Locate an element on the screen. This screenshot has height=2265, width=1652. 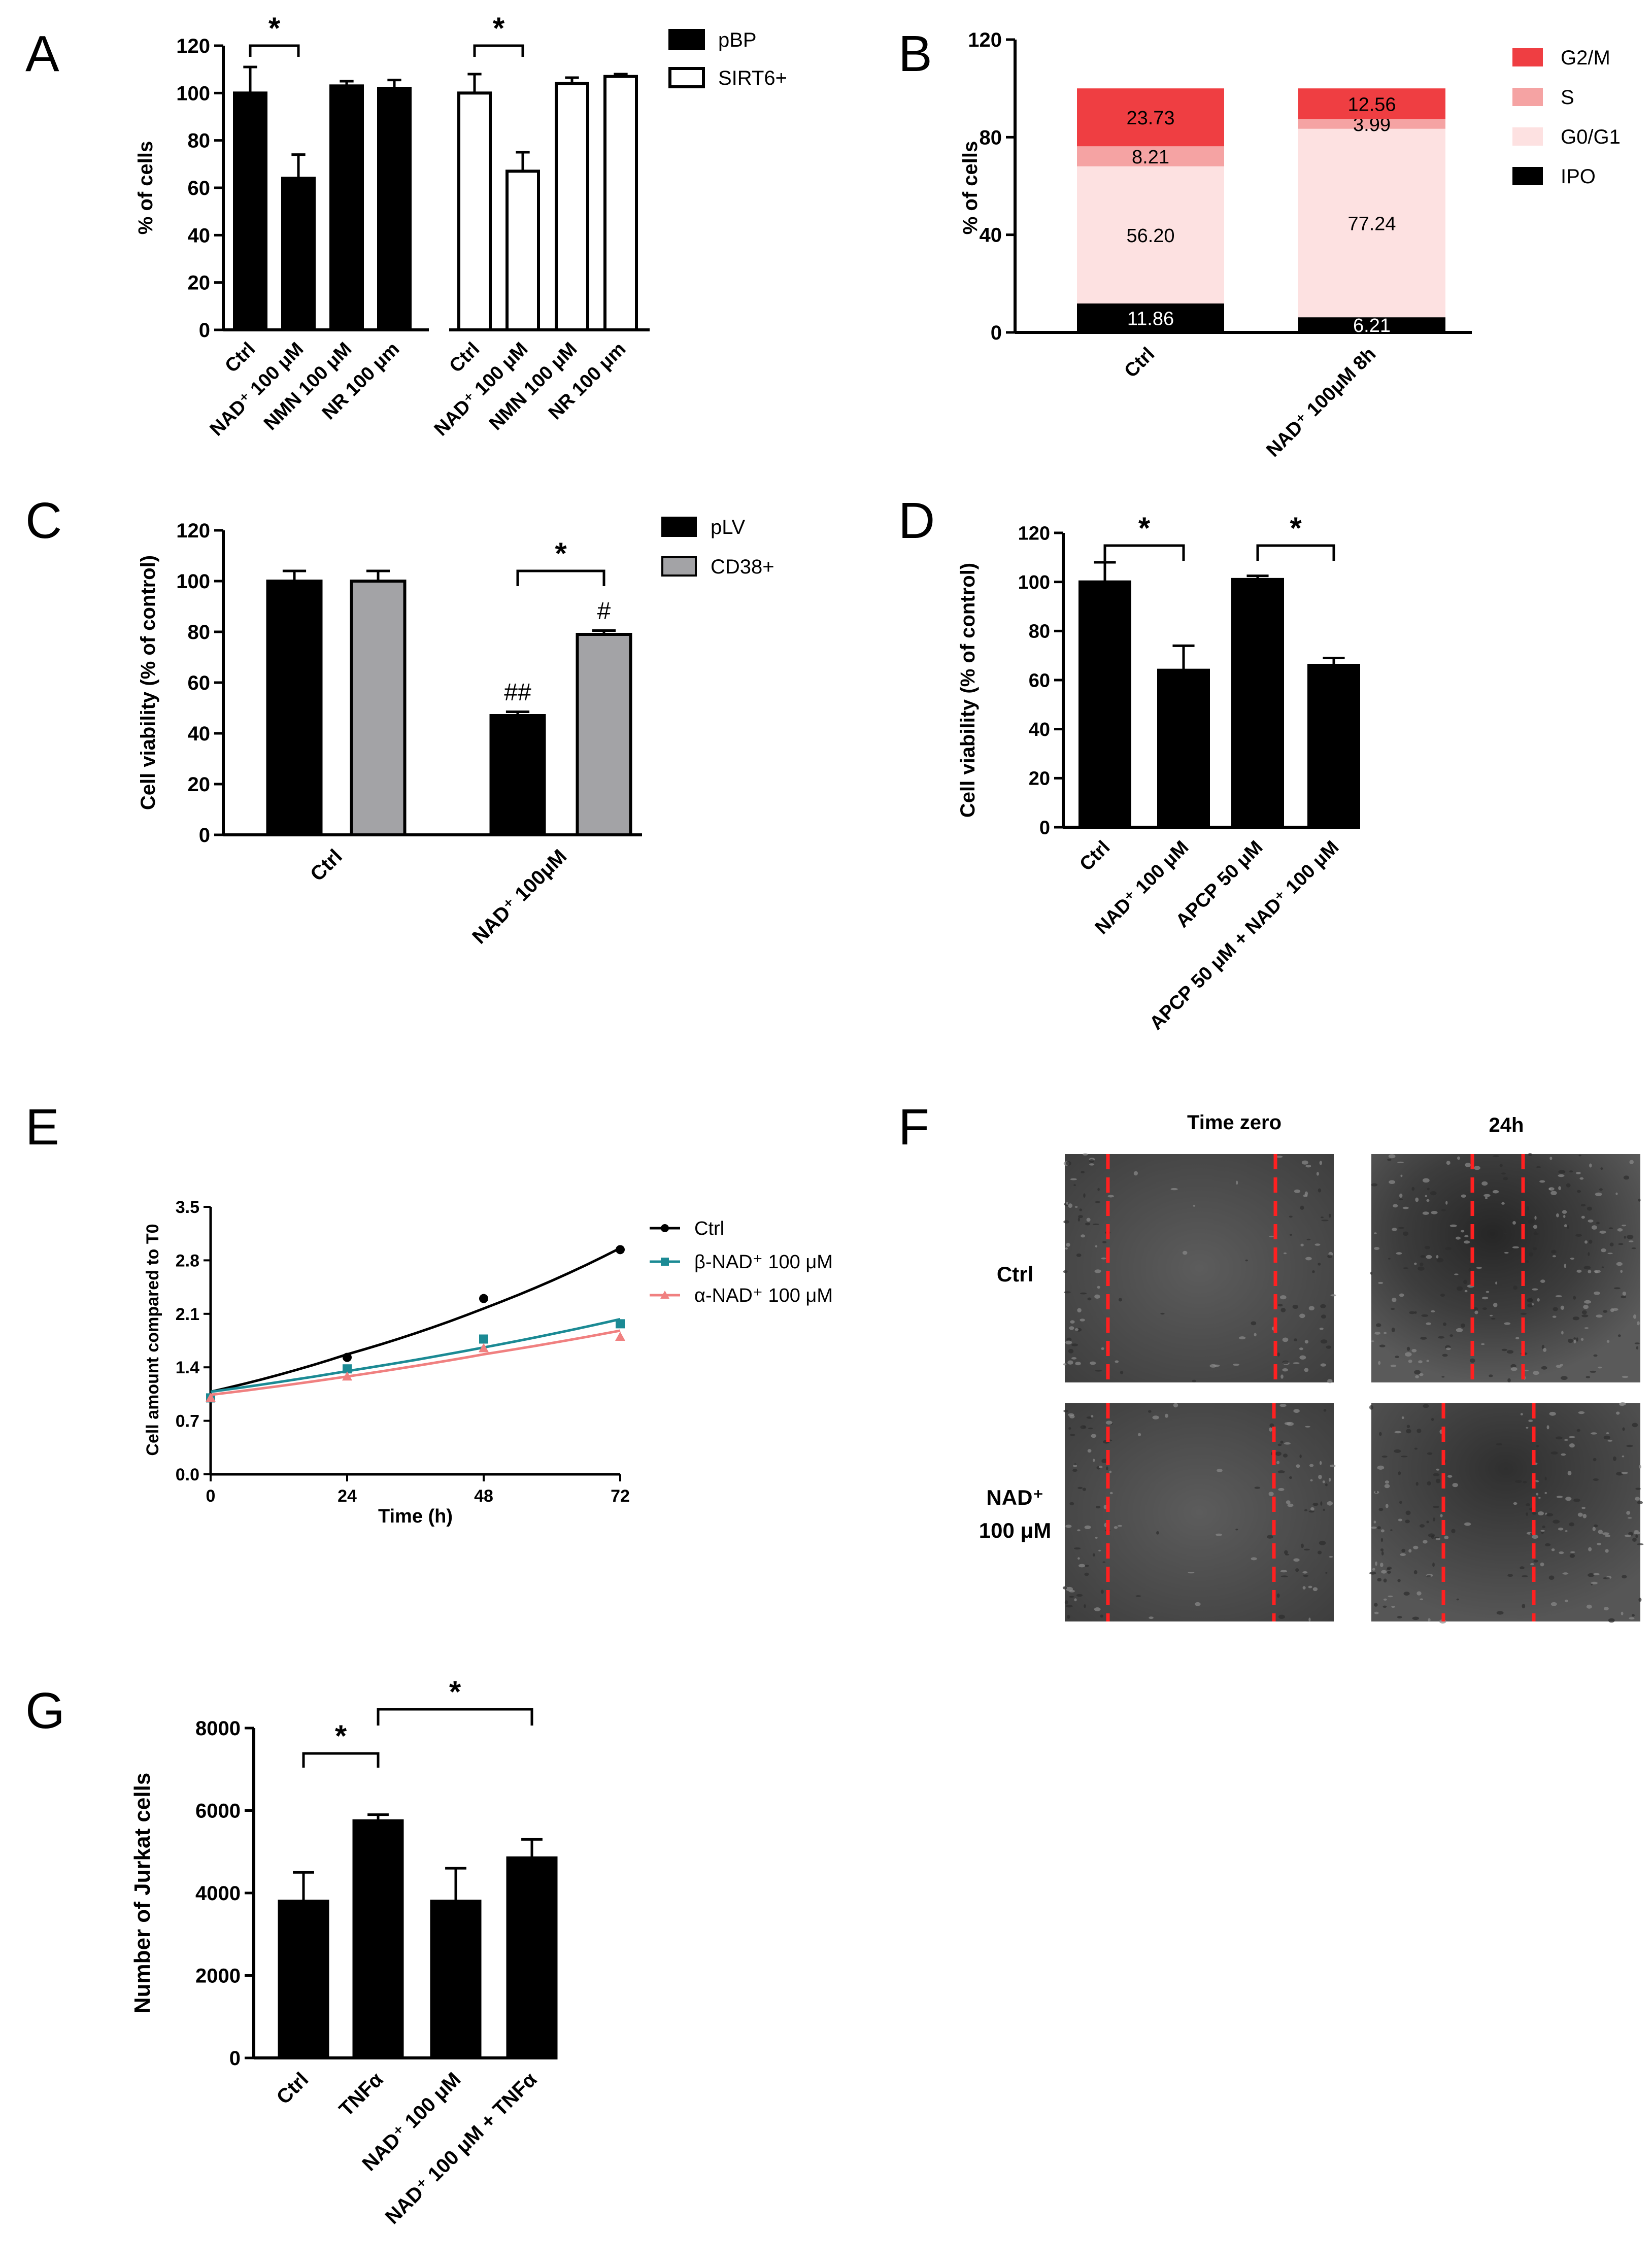
y-tick-label: 80 is located at coordinates (1040, 632).